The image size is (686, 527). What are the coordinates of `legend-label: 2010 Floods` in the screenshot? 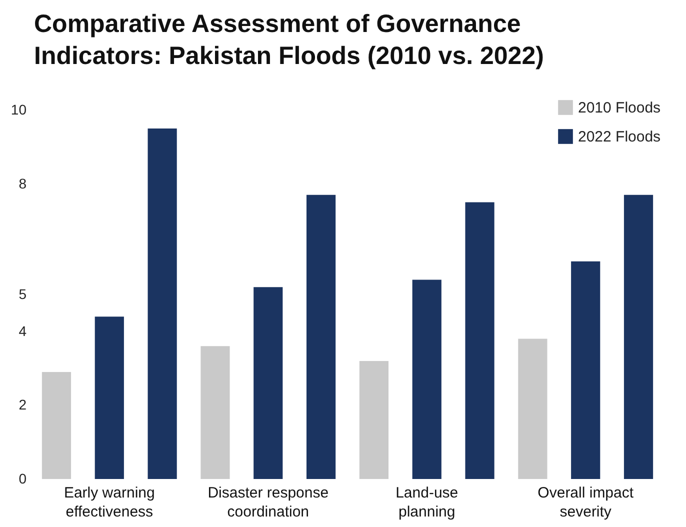 It's located at (619, 108).